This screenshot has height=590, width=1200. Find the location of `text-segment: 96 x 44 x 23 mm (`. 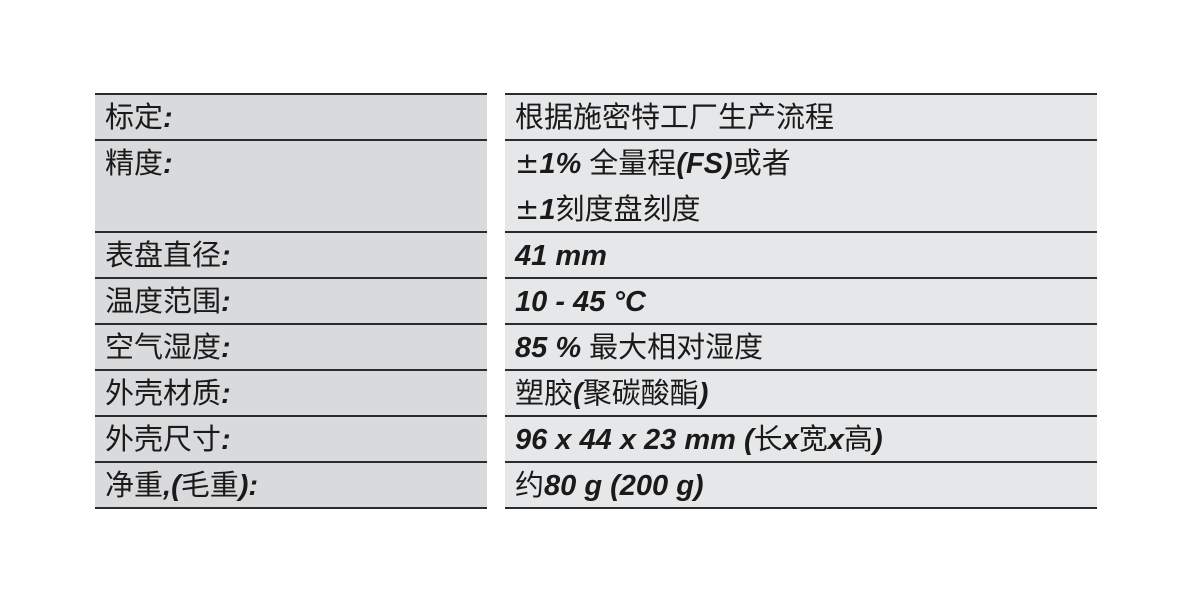

text-segment: 96 x 44 x 23 mm ( is located at coordinates (634, 440).